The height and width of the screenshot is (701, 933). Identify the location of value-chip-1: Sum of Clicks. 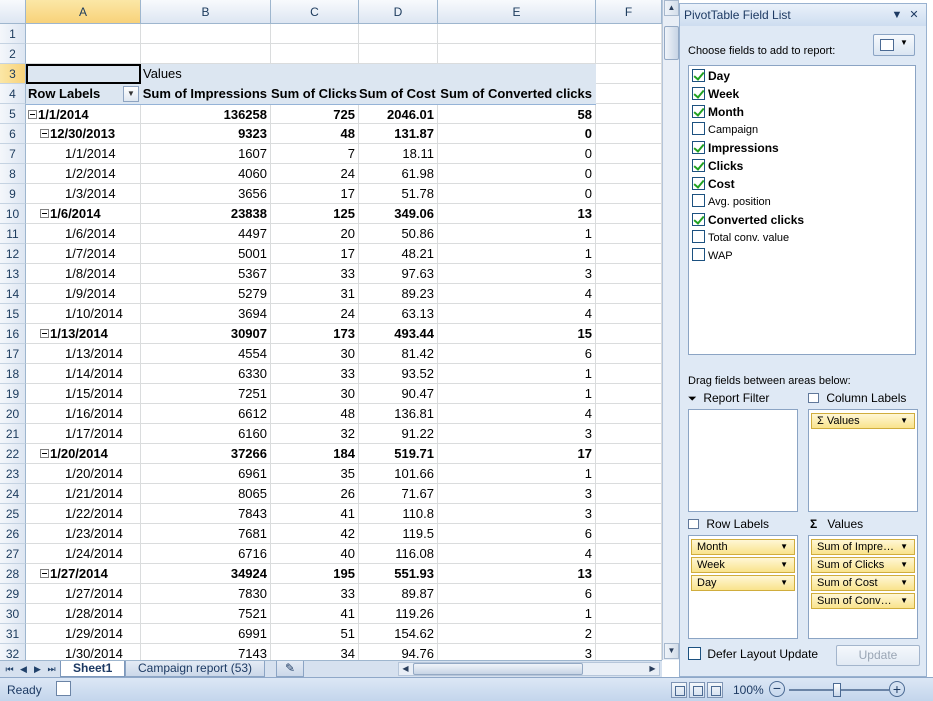
(863, 565).